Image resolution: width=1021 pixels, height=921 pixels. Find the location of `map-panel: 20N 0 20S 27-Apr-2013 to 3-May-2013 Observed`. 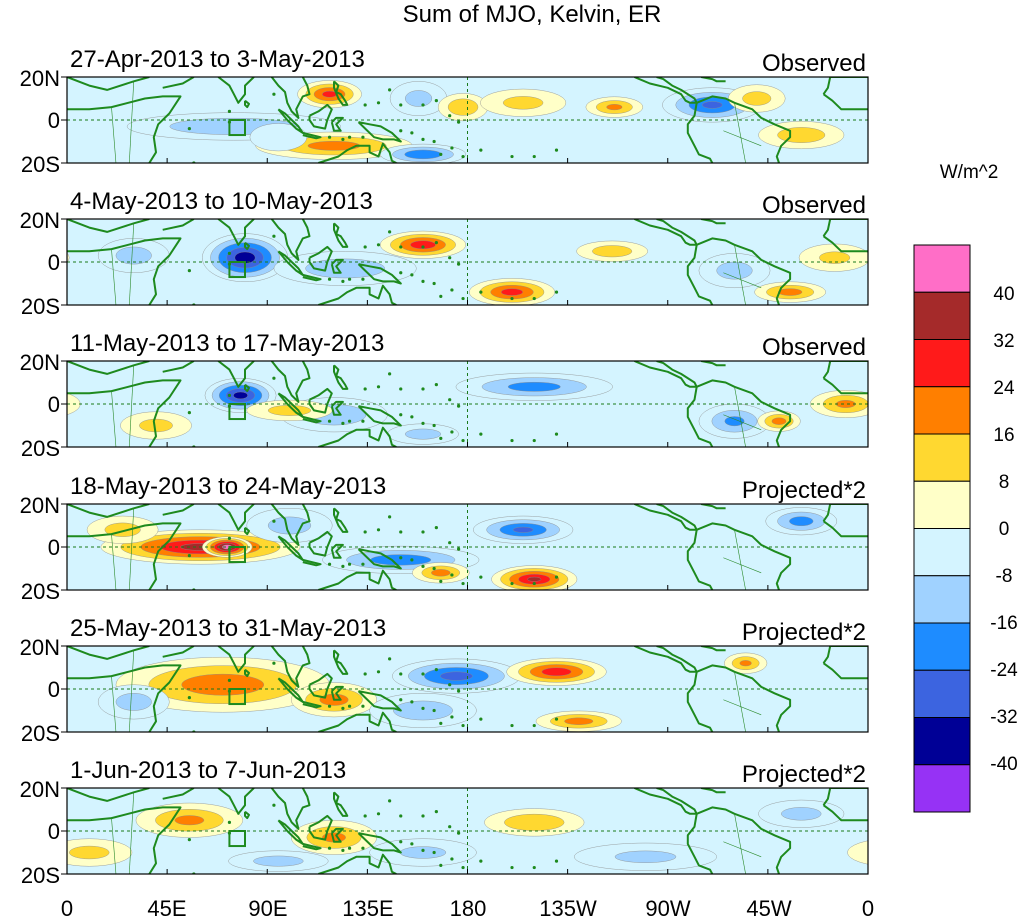

map-panel: 20N 0 20S 27-Apr-2013 to 3-May-2013 Observed is located at coordinates (444, 111).